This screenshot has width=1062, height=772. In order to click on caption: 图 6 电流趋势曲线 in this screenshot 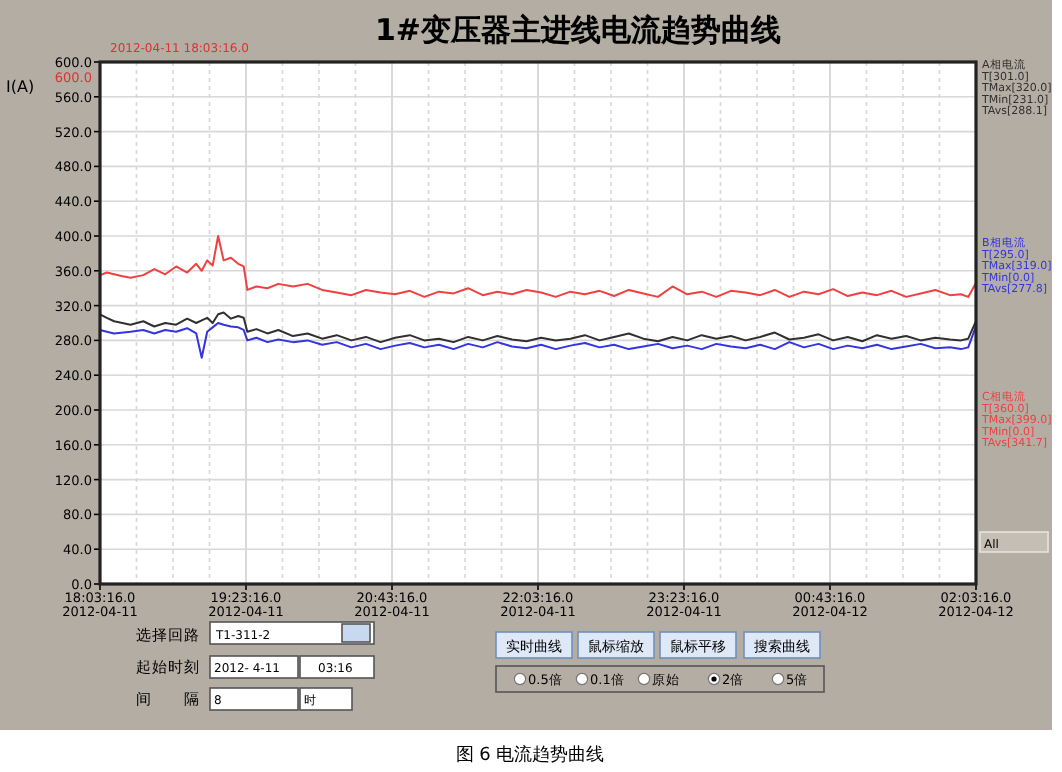, I will do `click(530, 755)`.